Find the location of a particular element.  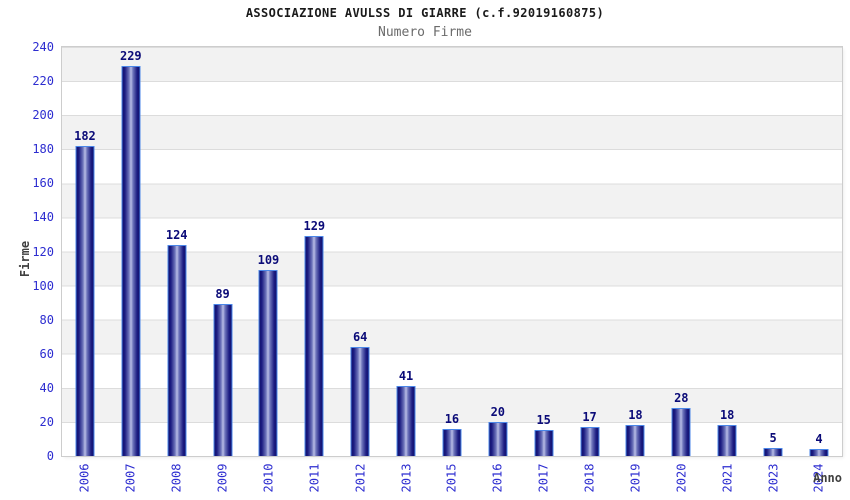

bar-value-label: 89 is located at coordinates (222, 294).